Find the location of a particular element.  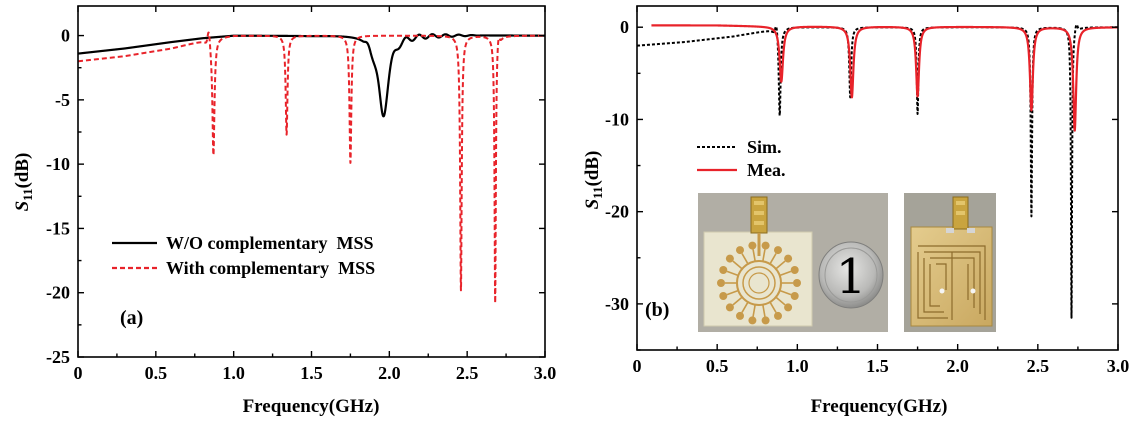

panel-b-legend: Sim. Mea. is located at coordinates (741, 158).